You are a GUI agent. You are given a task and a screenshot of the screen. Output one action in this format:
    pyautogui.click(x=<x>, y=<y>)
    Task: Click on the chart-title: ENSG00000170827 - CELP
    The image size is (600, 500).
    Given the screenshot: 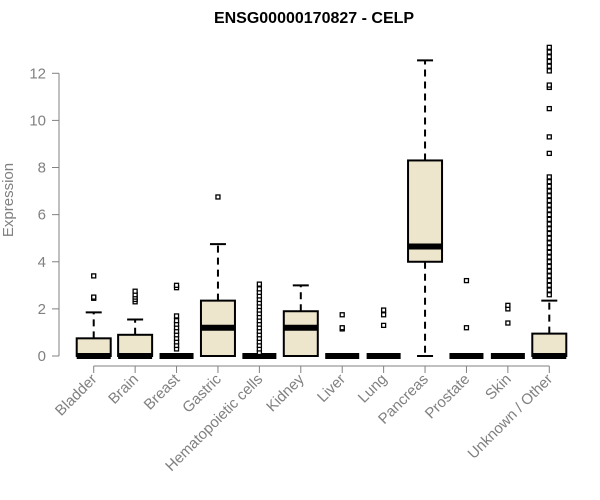 What is the action you would take?
    pyautogui.click(x=314, y=18)
    